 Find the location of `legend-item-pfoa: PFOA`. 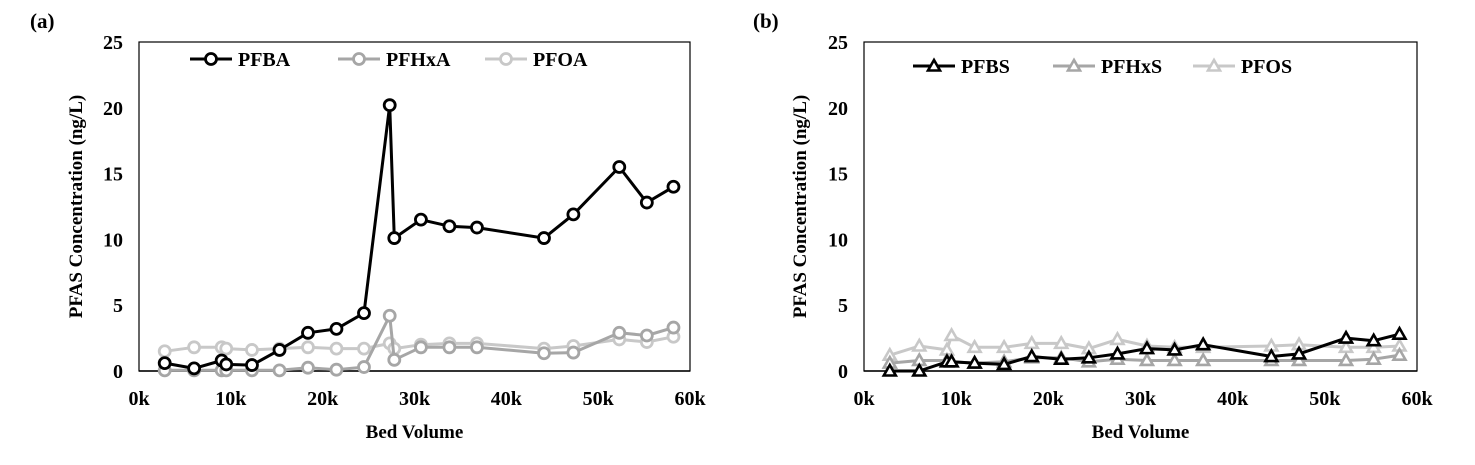

legend-item-pfoa: PFOA is located at coordinates (536, 60).